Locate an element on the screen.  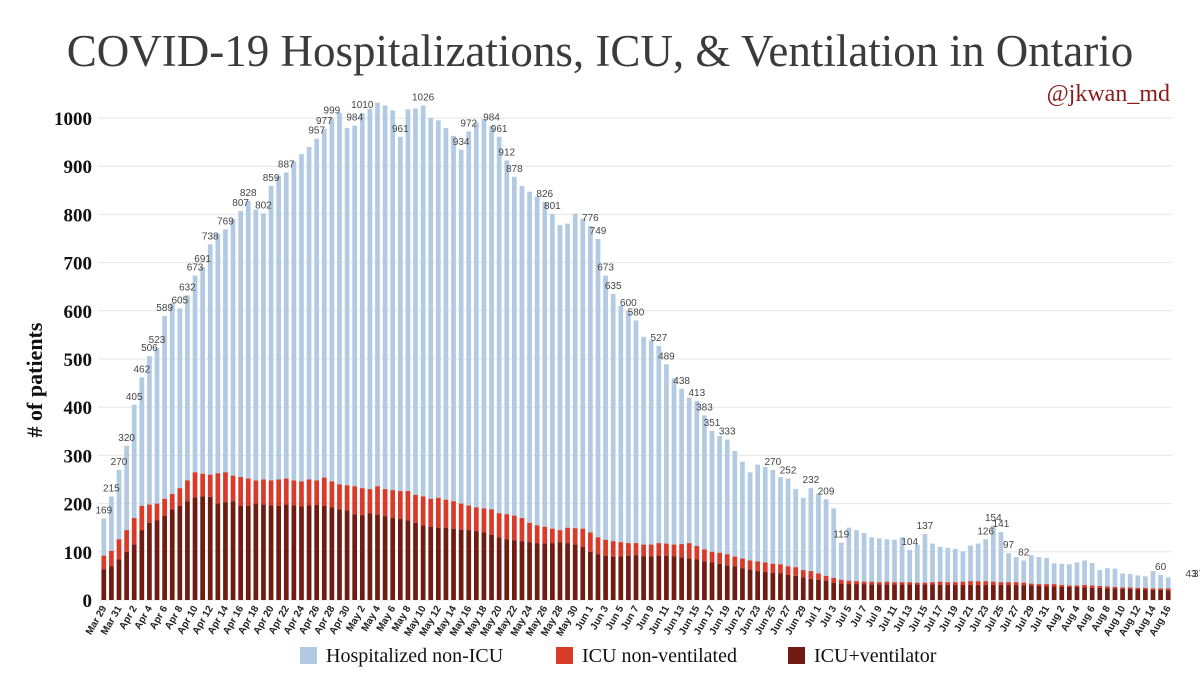
data-label: 60 is located at coordinates (1161, 567).